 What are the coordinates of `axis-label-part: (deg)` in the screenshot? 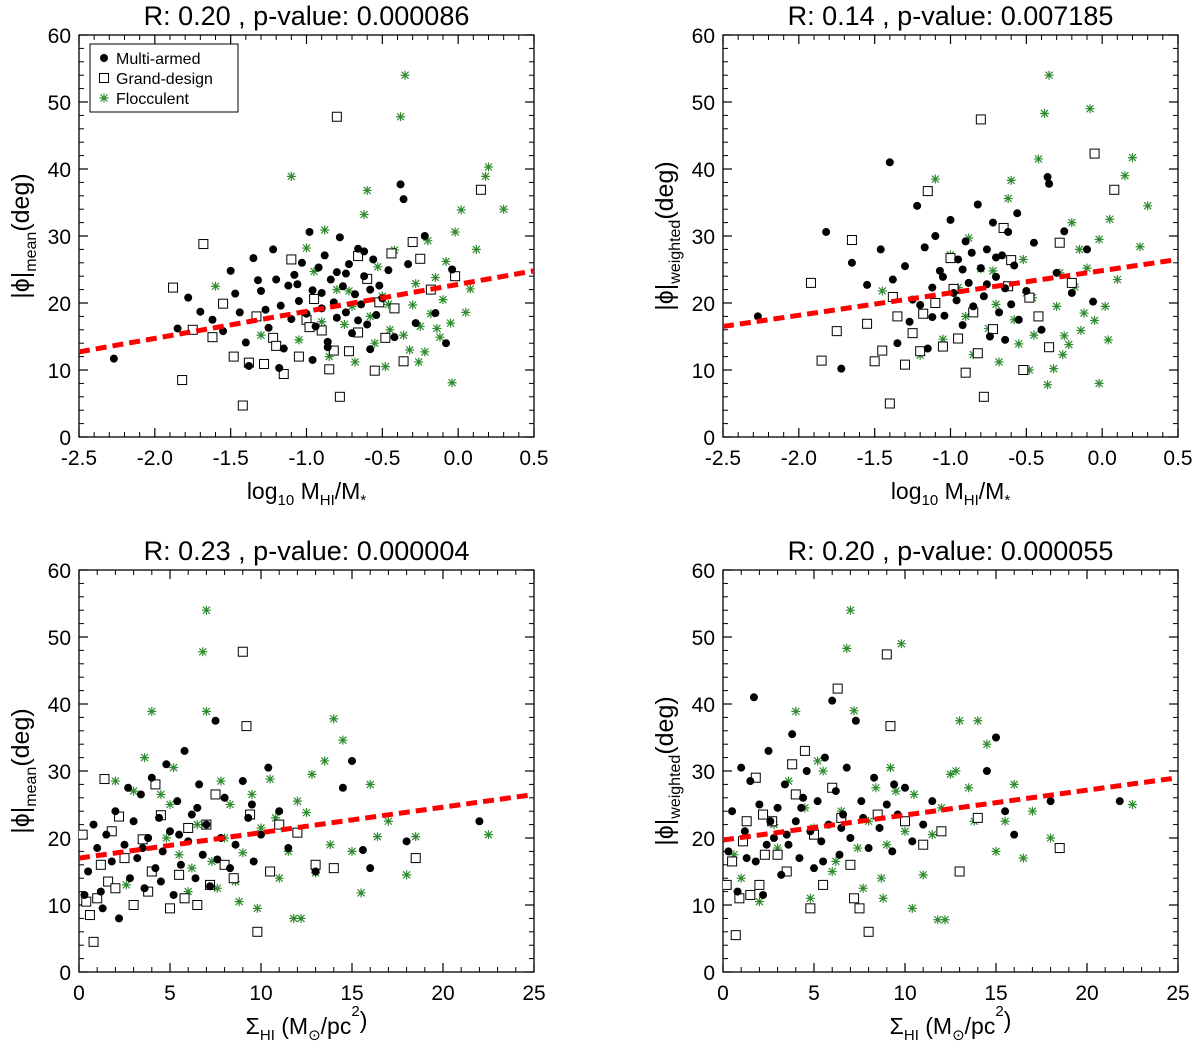 It's located at (665, 190).